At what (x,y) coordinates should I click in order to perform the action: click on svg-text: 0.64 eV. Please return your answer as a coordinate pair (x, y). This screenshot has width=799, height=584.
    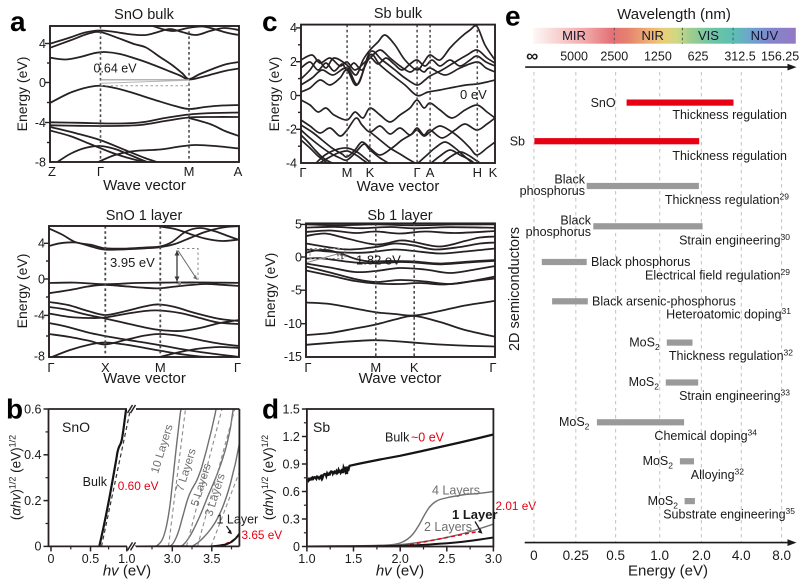
    Looking at the image, I should click on (116, 69).